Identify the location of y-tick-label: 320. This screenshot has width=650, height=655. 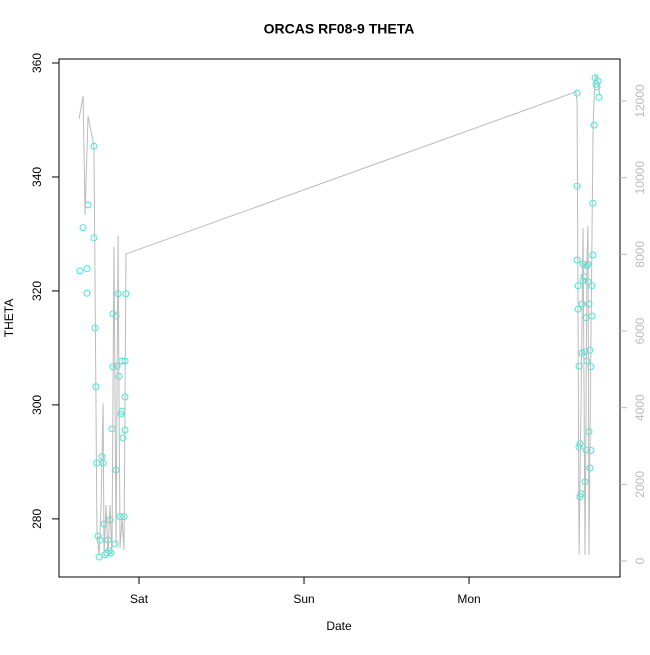
(37, 291).